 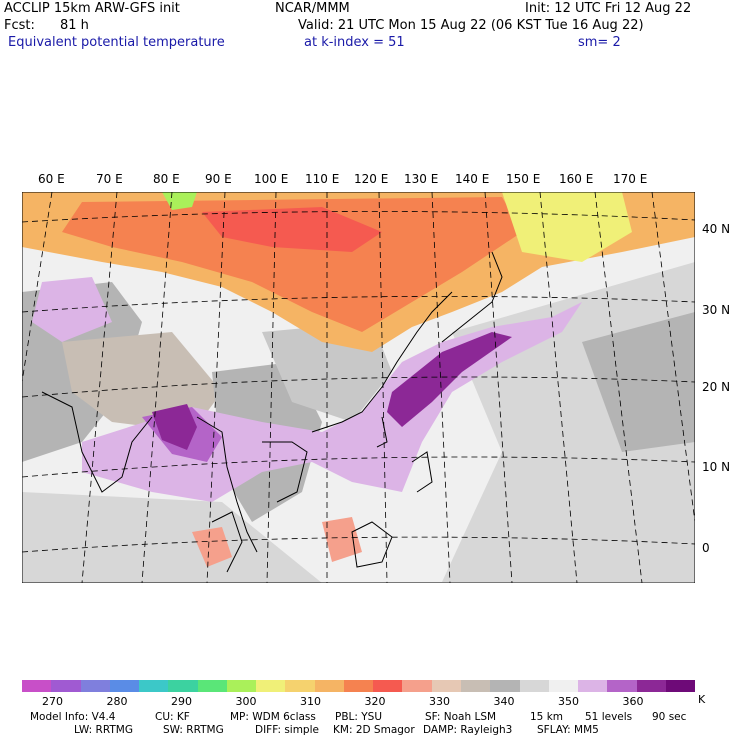 I want to click on colorbar-tick-label: 320, so click(x=375, y=701).